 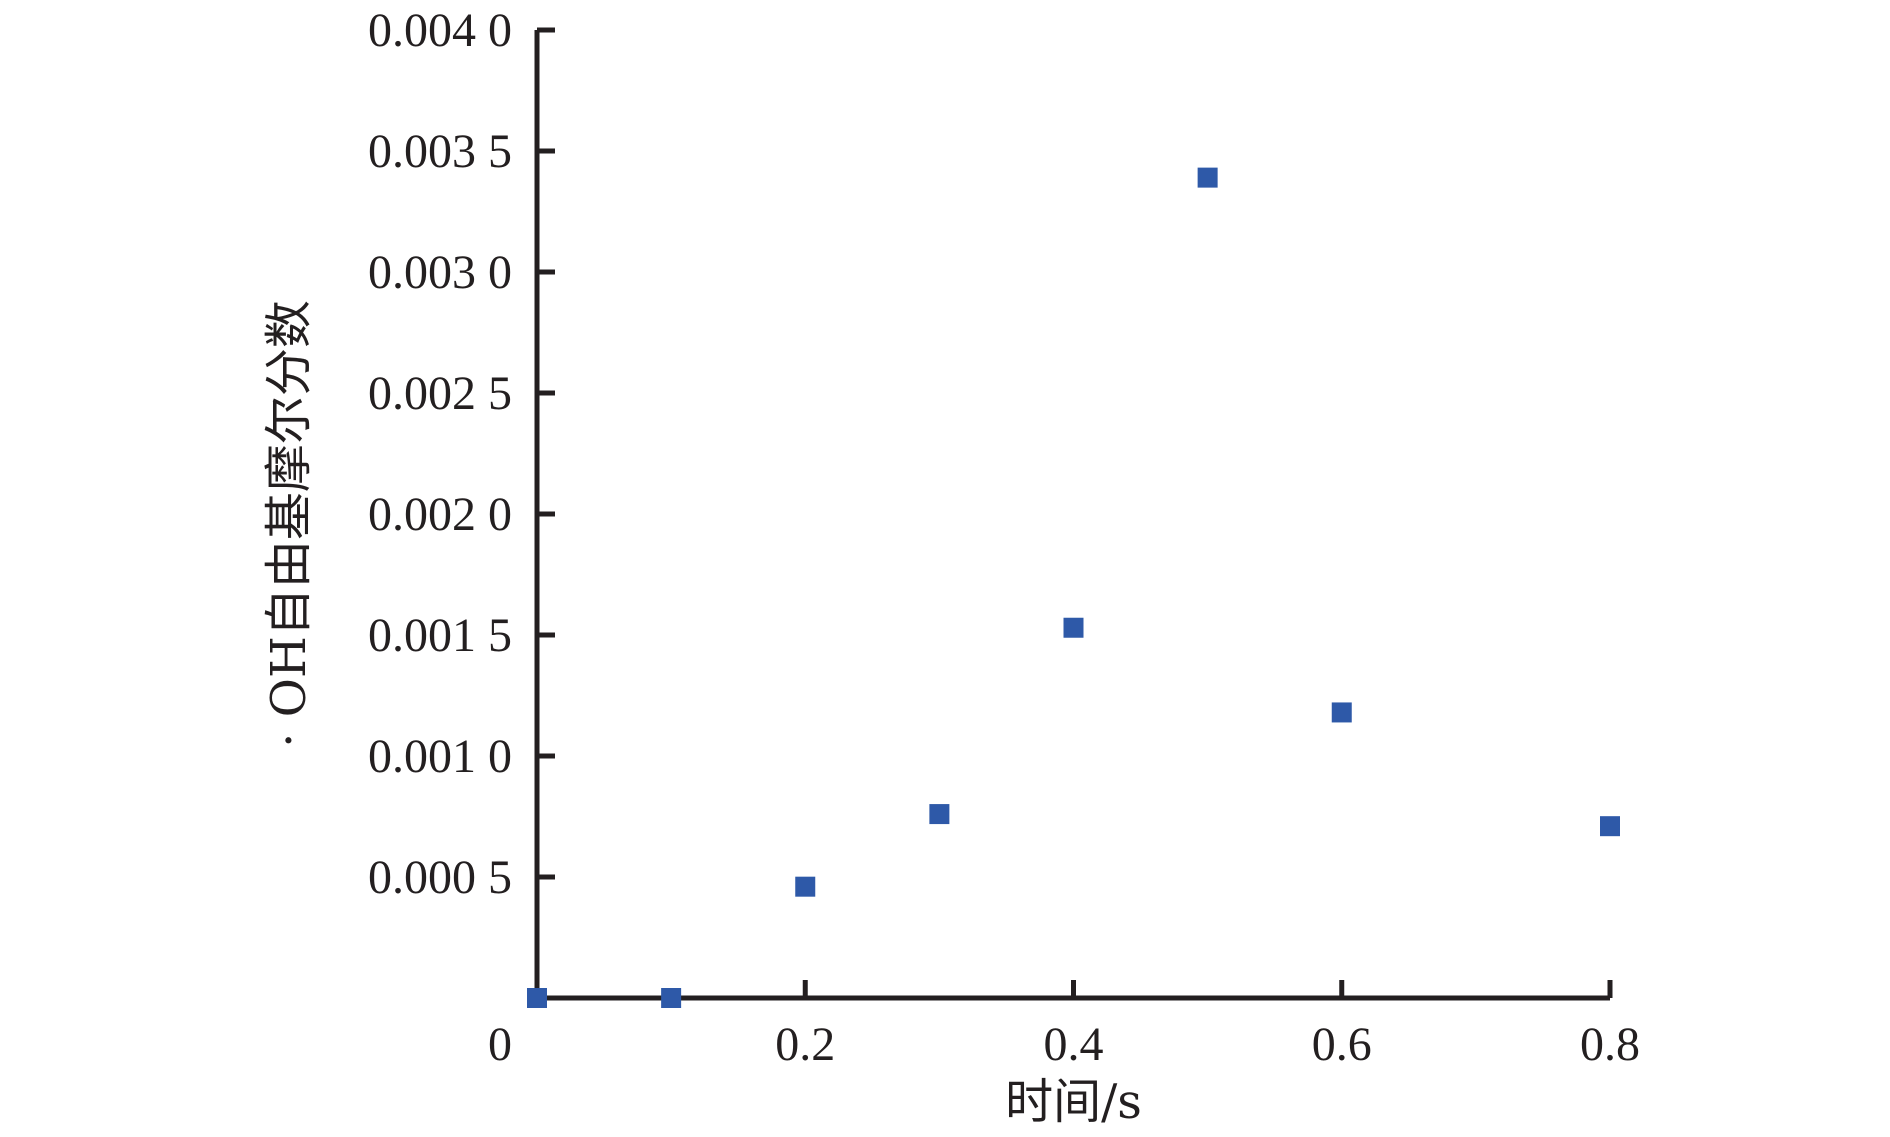 I want to click on y-tick-label: 0.002 5, so click(x=440, y=393).